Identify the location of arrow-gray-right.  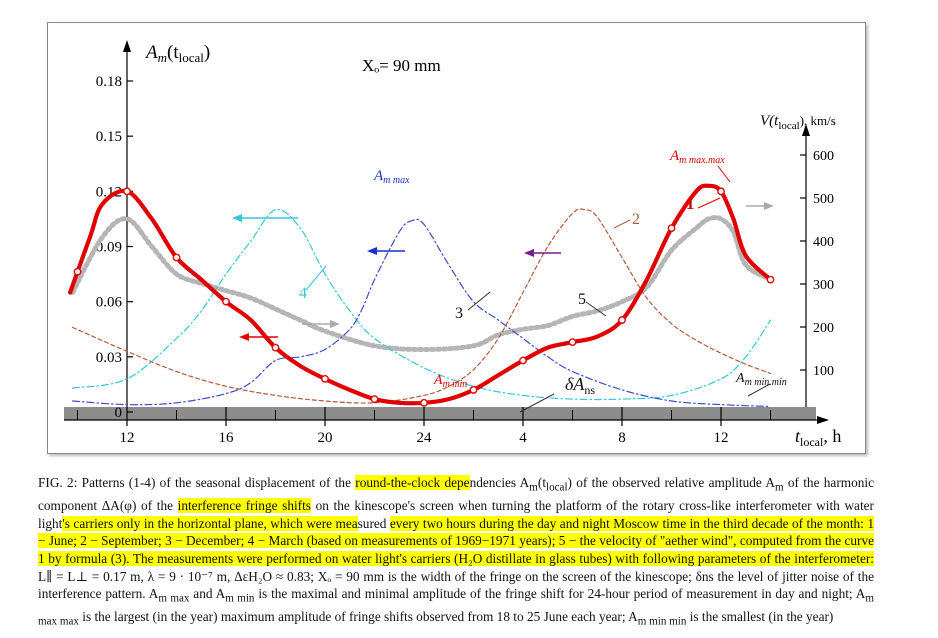
(760, 206).